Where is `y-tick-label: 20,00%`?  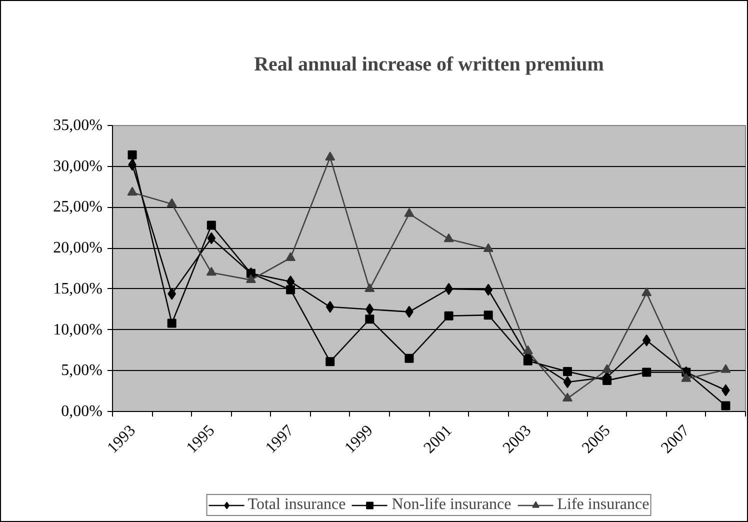 y-tick-label: 20,00% is located at coordinates (77, 248).